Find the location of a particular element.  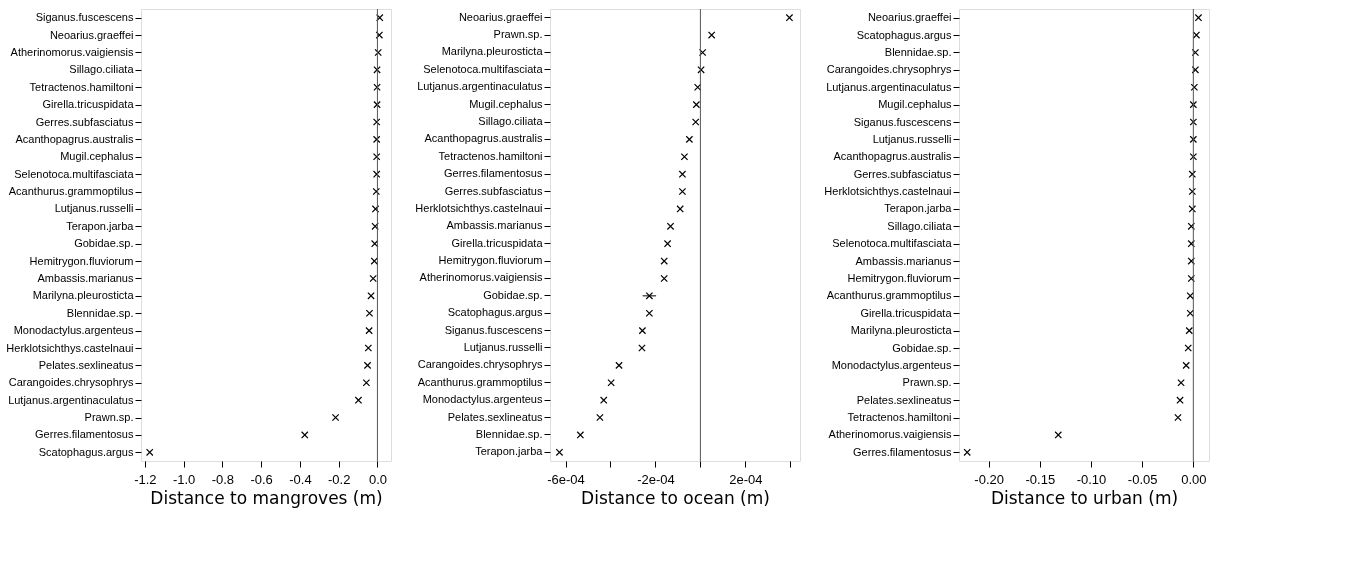

y-tick-label: Blennidae.sp. is located at coordinates (509, 433).